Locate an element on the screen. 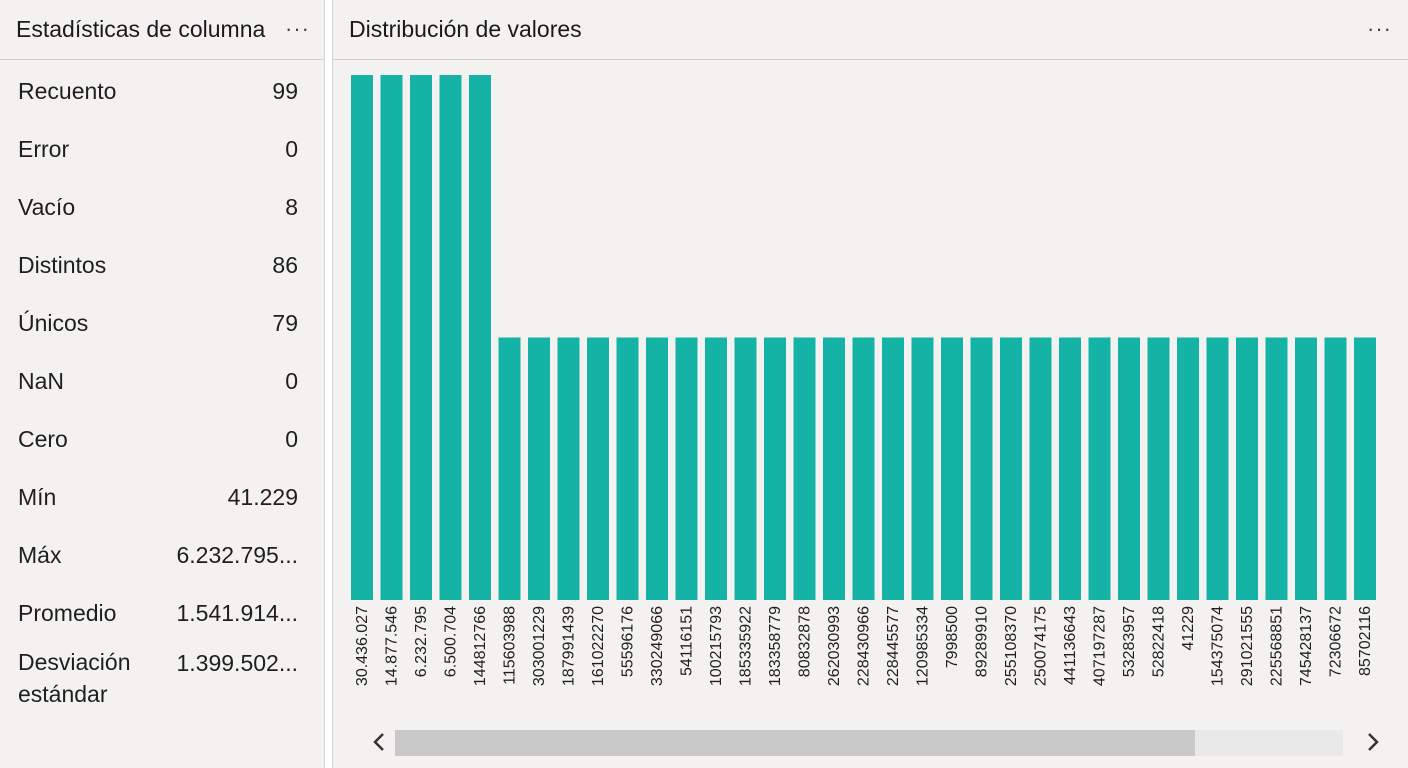  x-tick-label: 228445577 is located at coordinates (893, 646).